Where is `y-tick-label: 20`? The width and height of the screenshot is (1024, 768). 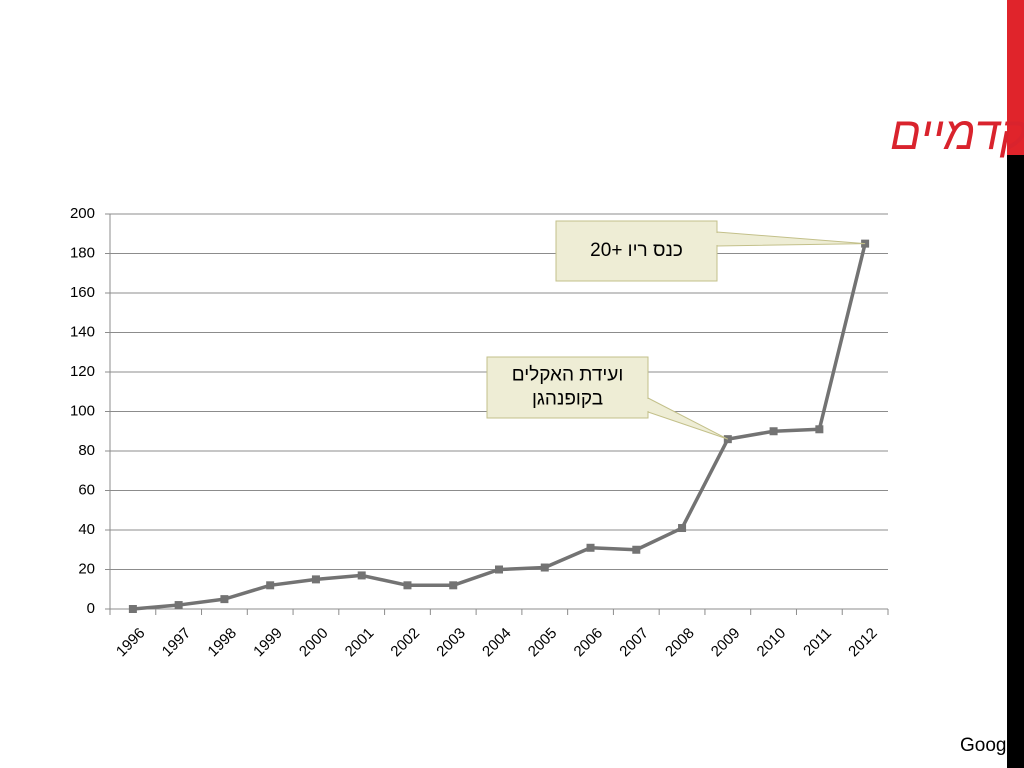 y-tick-label: 20 is located at coordinates (86, 568).